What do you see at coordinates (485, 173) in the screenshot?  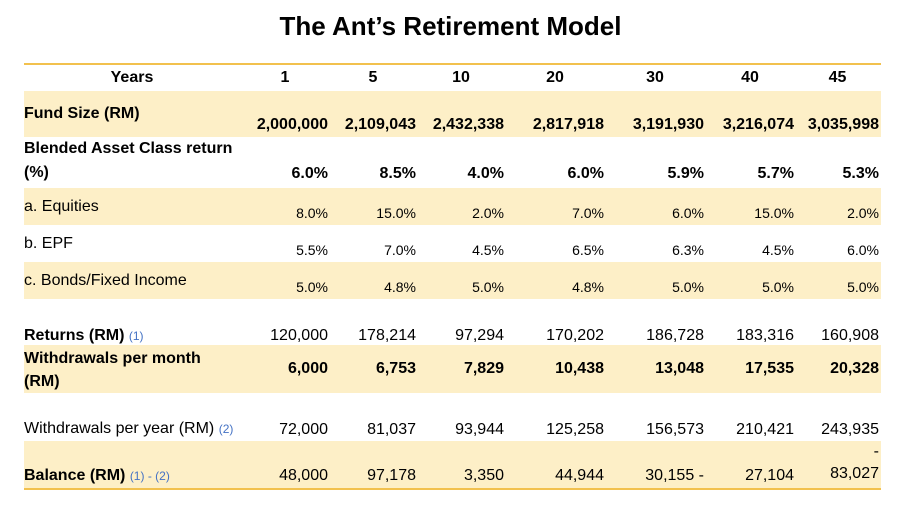 I see `cell: 4.0%` at bounding box center [485, 173].